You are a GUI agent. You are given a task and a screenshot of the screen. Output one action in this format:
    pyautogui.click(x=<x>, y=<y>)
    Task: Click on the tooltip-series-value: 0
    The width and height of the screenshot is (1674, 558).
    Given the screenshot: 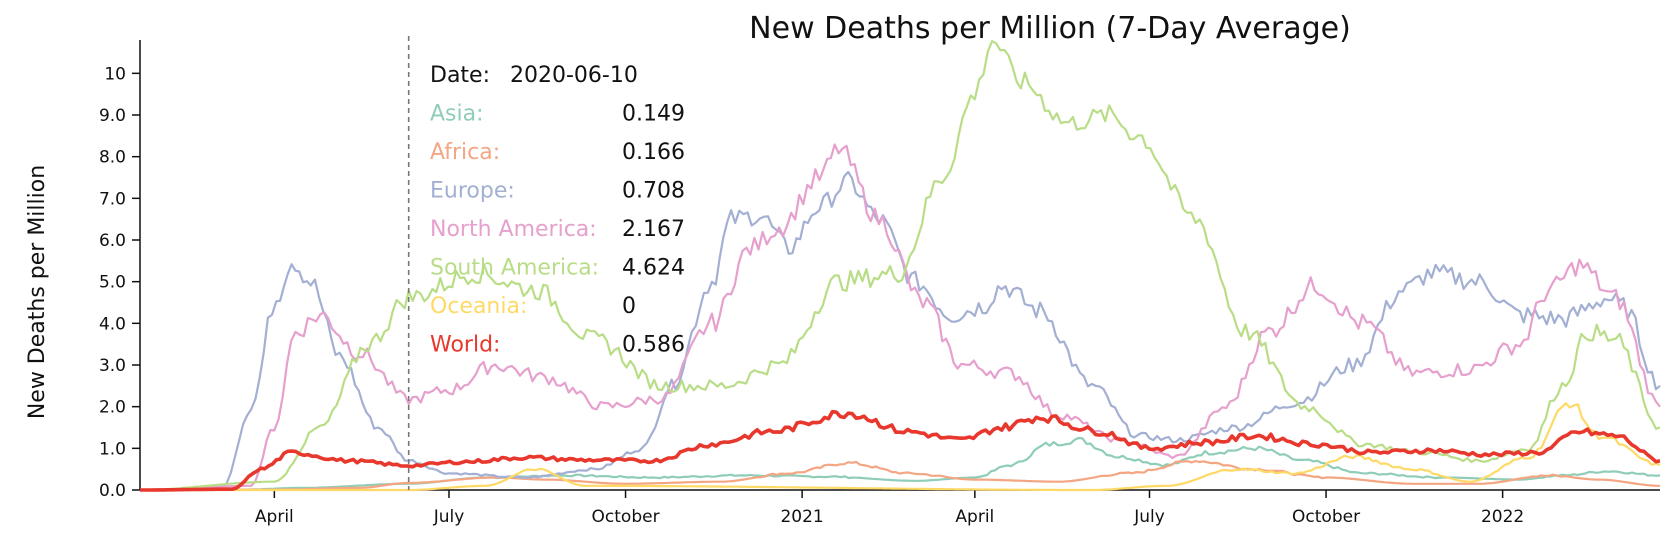 What is the action you would take?
    pyautogui.click(x=629, y=306)
    